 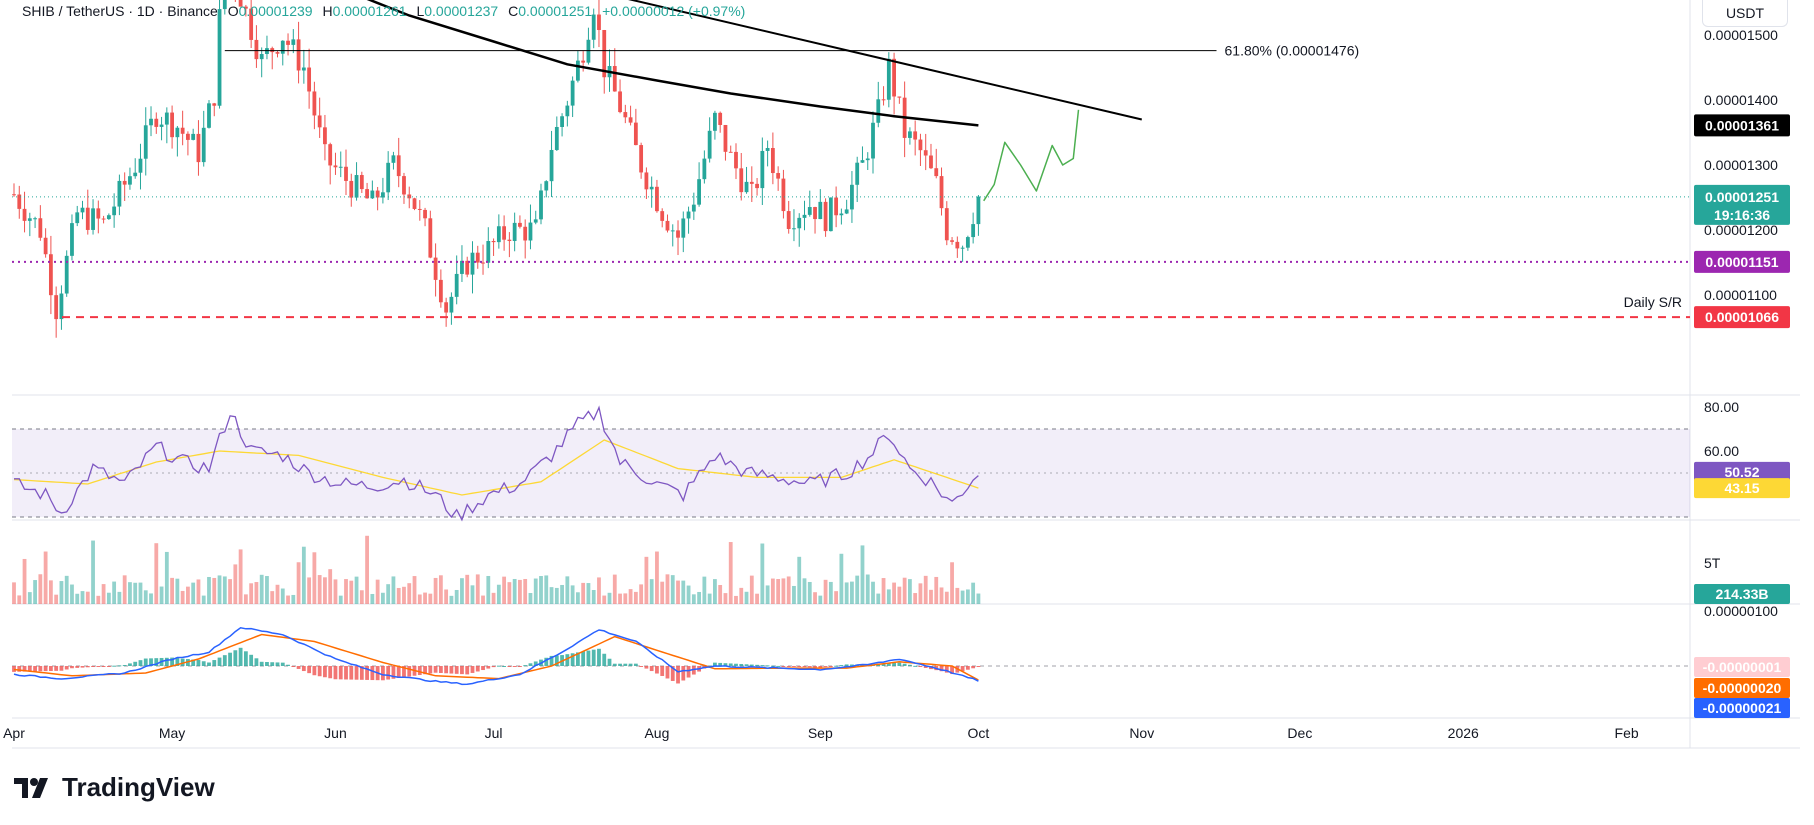 I want to click on macd-panel, so click(x=851, y=656).